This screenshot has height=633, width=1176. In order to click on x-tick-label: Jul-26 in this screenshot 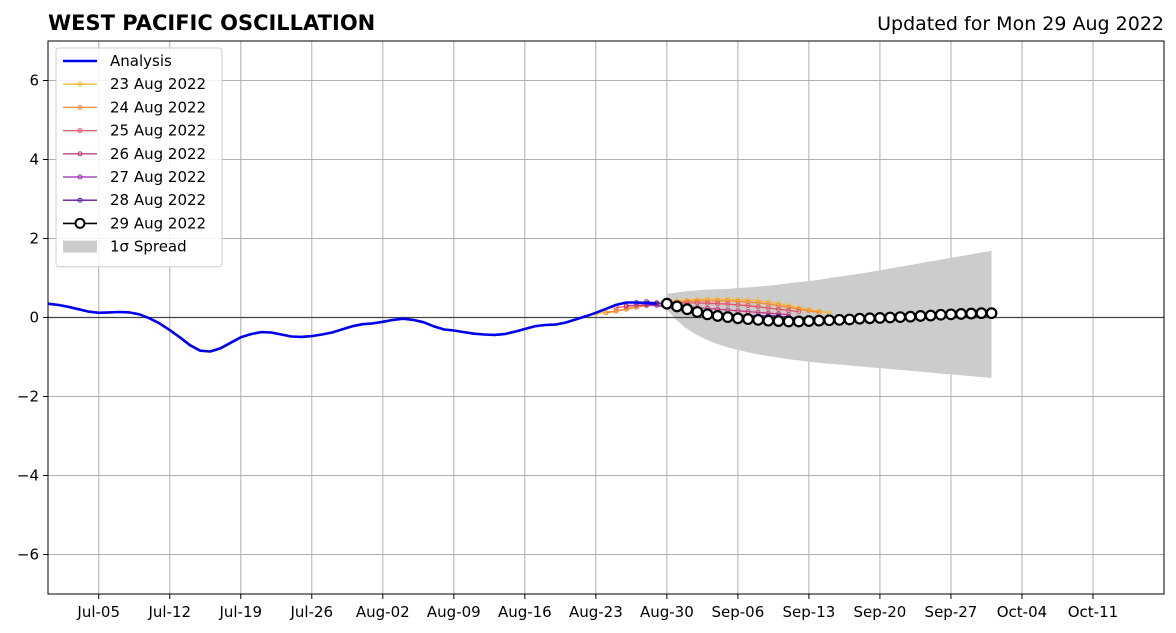, I will do `click(311, 612)`.